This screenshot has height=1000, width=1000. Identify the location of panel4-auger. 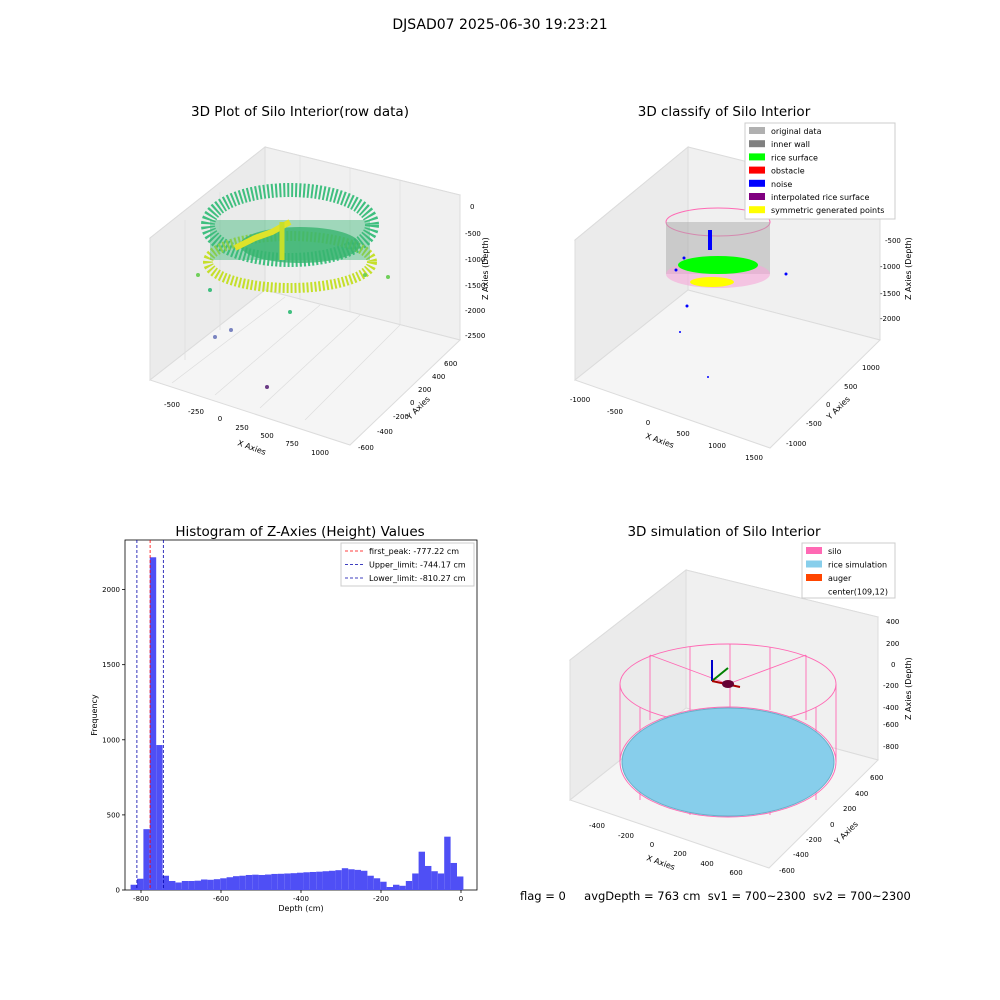
(726, 674).